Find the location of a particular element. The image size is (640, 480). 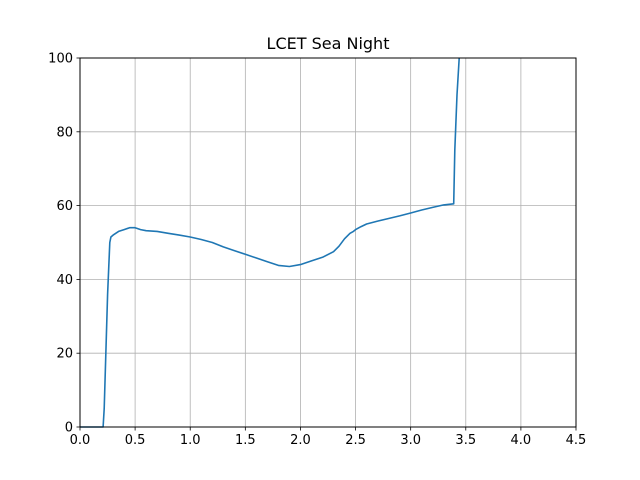

y-tick-label: 20 is located at coordinates (64, 354).